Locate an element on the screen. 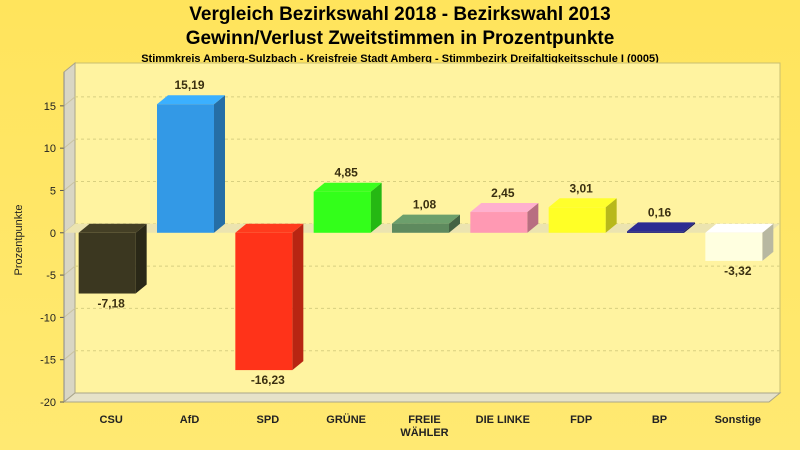 This screenshot has height=450, width=800. data-label: -3,32 is located at coordinates (738, 271).